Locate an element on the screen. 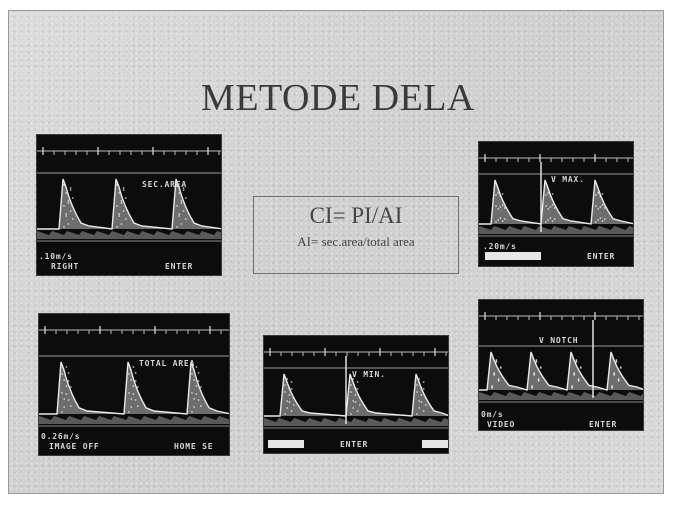 The image size is (676, 505). footer-left-label: RIGHT is located at coordinates (65, 266).